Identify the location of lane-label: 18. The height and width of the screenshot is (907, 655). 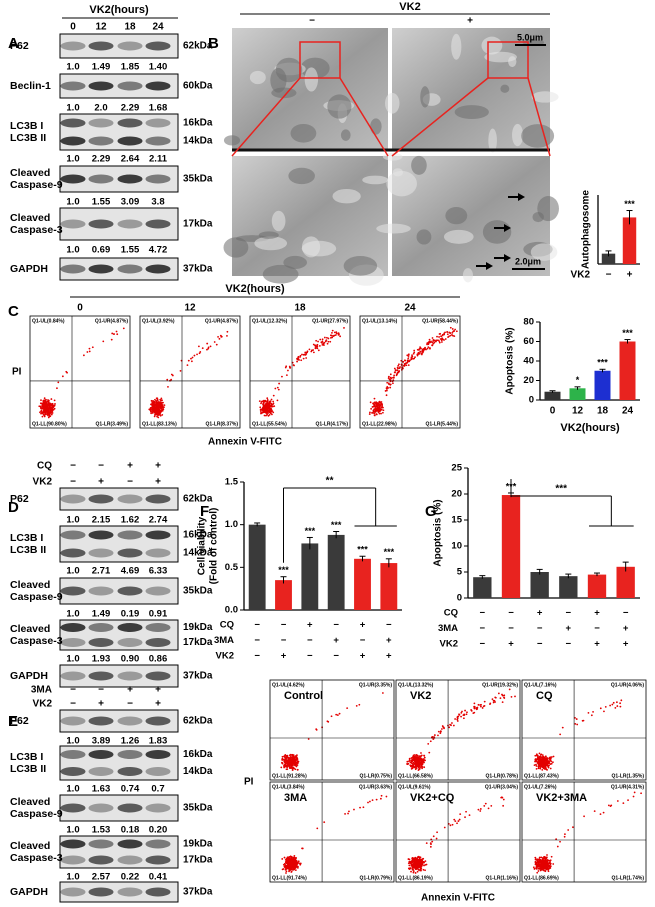
(300, 308).